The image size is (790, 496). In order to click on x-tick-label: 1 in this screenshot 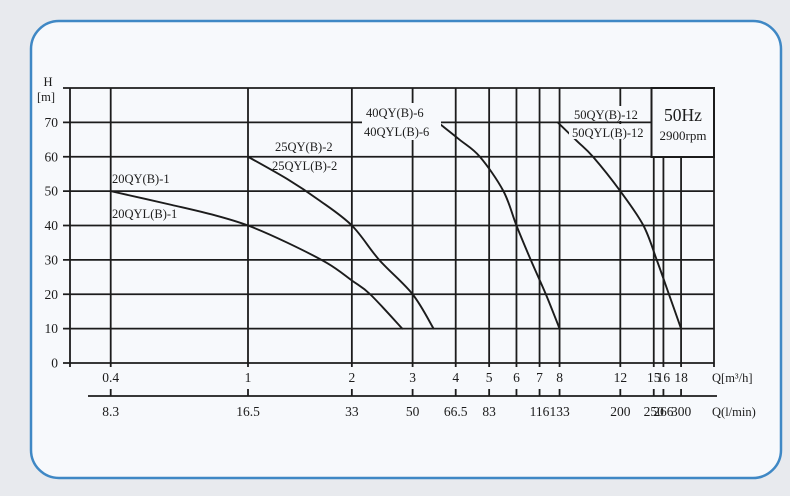, I will do `click(248, 377)`.